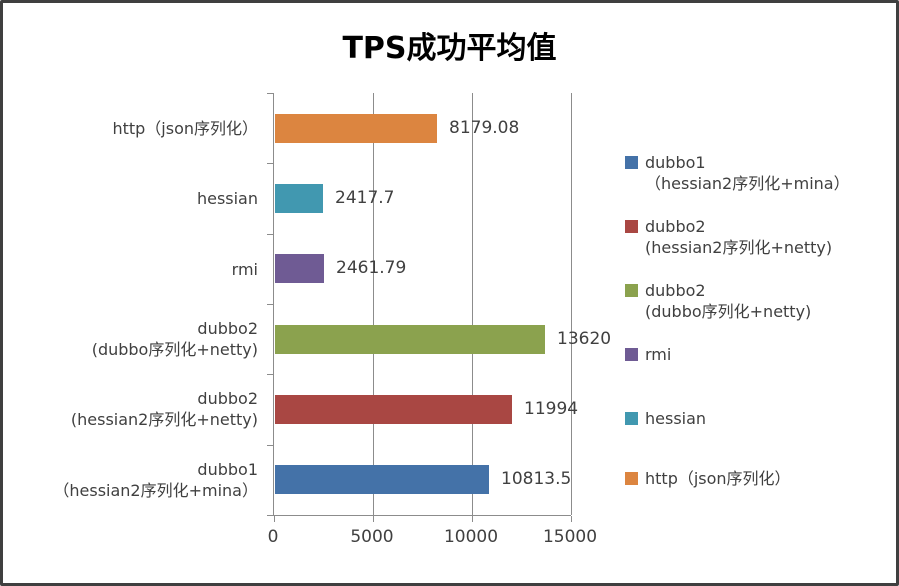  I want to click on x-tick-label: 15000, so click(570, 537).